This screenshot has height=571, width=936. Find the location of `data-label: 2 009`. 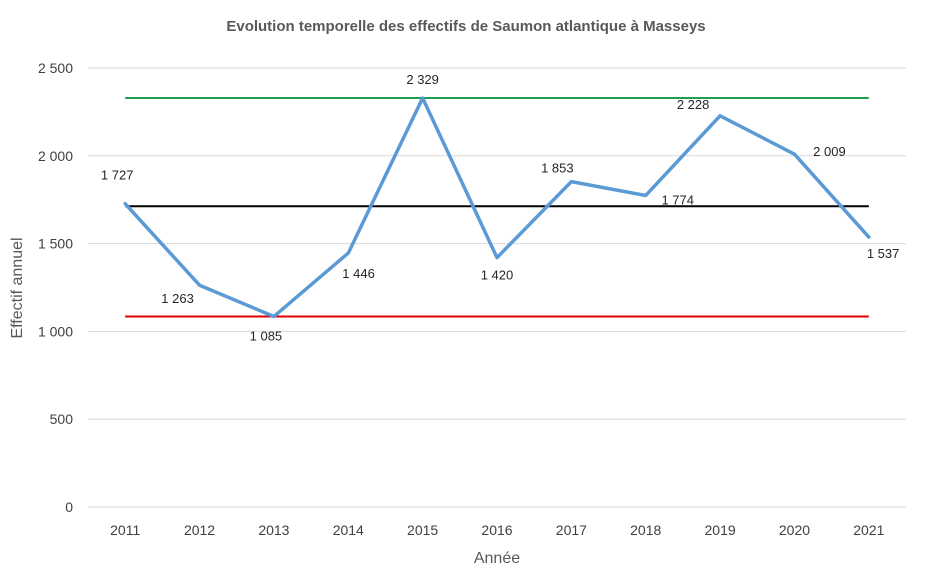

data-label: 2 009 is located at coordinates (829, 151).